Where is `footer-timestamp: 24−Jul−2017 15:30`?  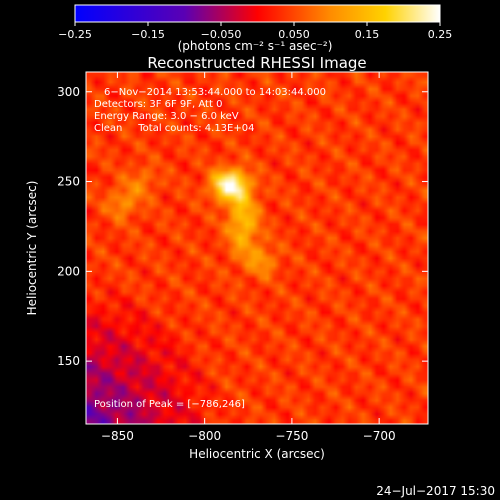 footer-timestamp: 24−Jul−2017 15:30 is located at coordinates (435, 491).